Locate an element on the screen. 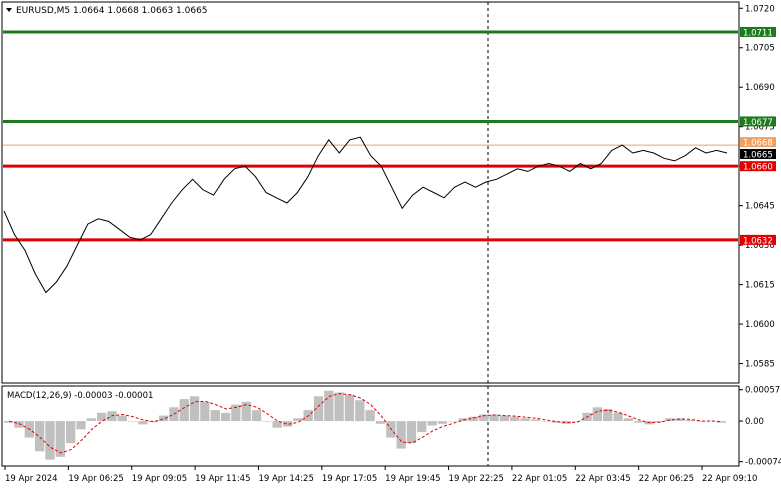 This screenshot has width=781, height=493. level-1.0660-tag-bg is located at coordinates (758, 166).